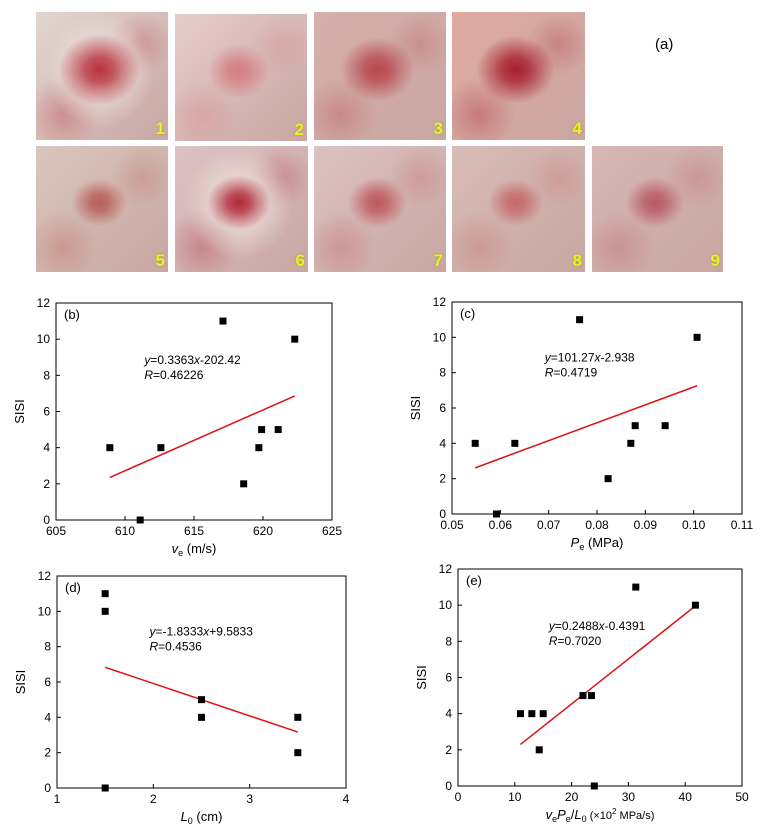 The image size is (769, 838). I want to click on panel-label-a: (a), so click(664, 44).